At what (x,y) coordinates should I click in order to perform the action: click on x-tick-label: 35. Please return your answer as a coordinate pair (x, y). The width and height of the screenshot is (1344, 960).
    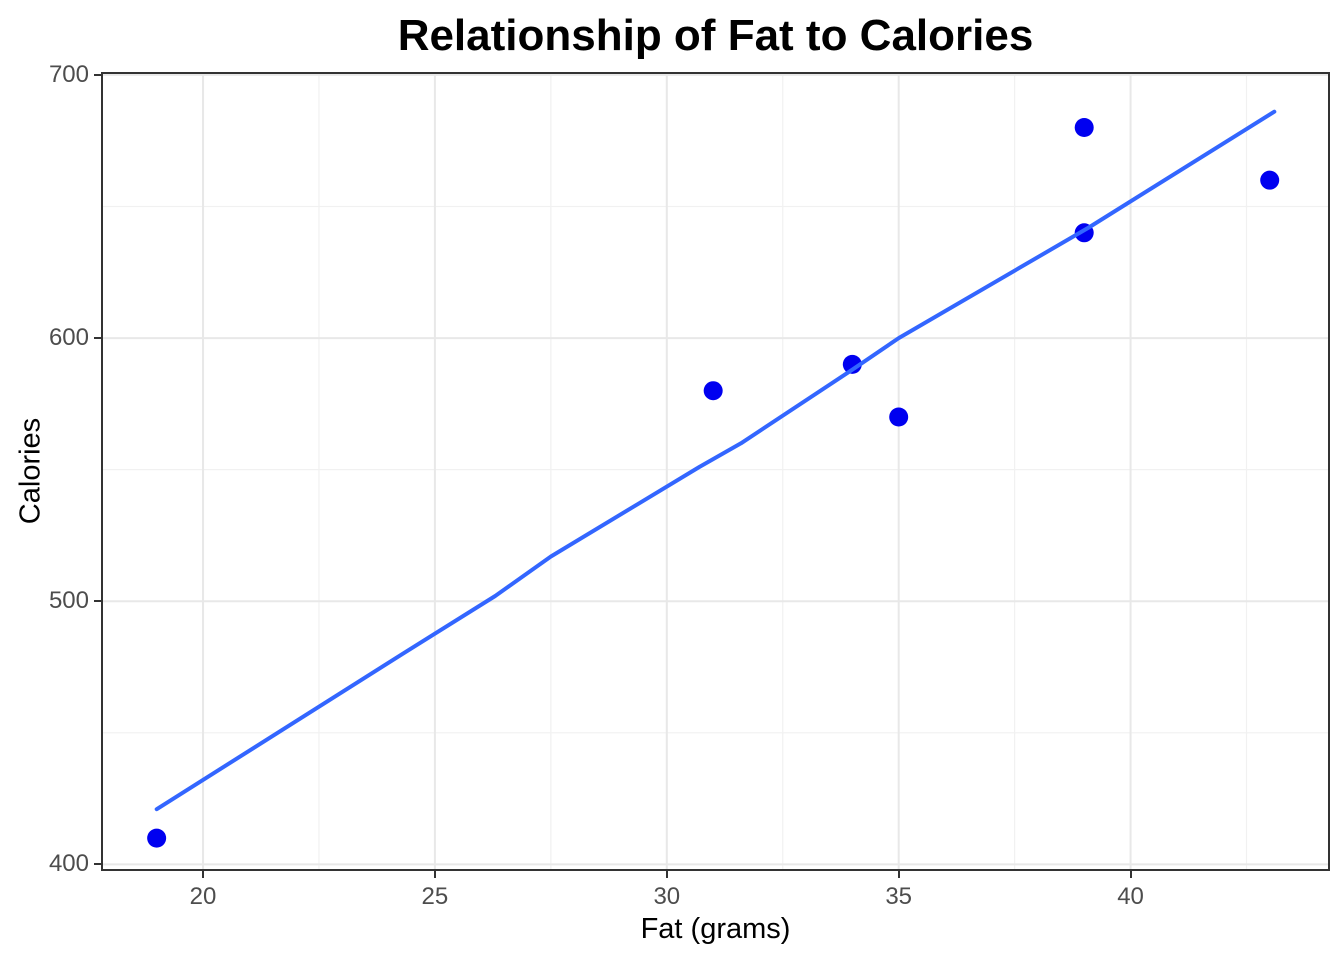
    Looking at the image, I should click on (899, 896).